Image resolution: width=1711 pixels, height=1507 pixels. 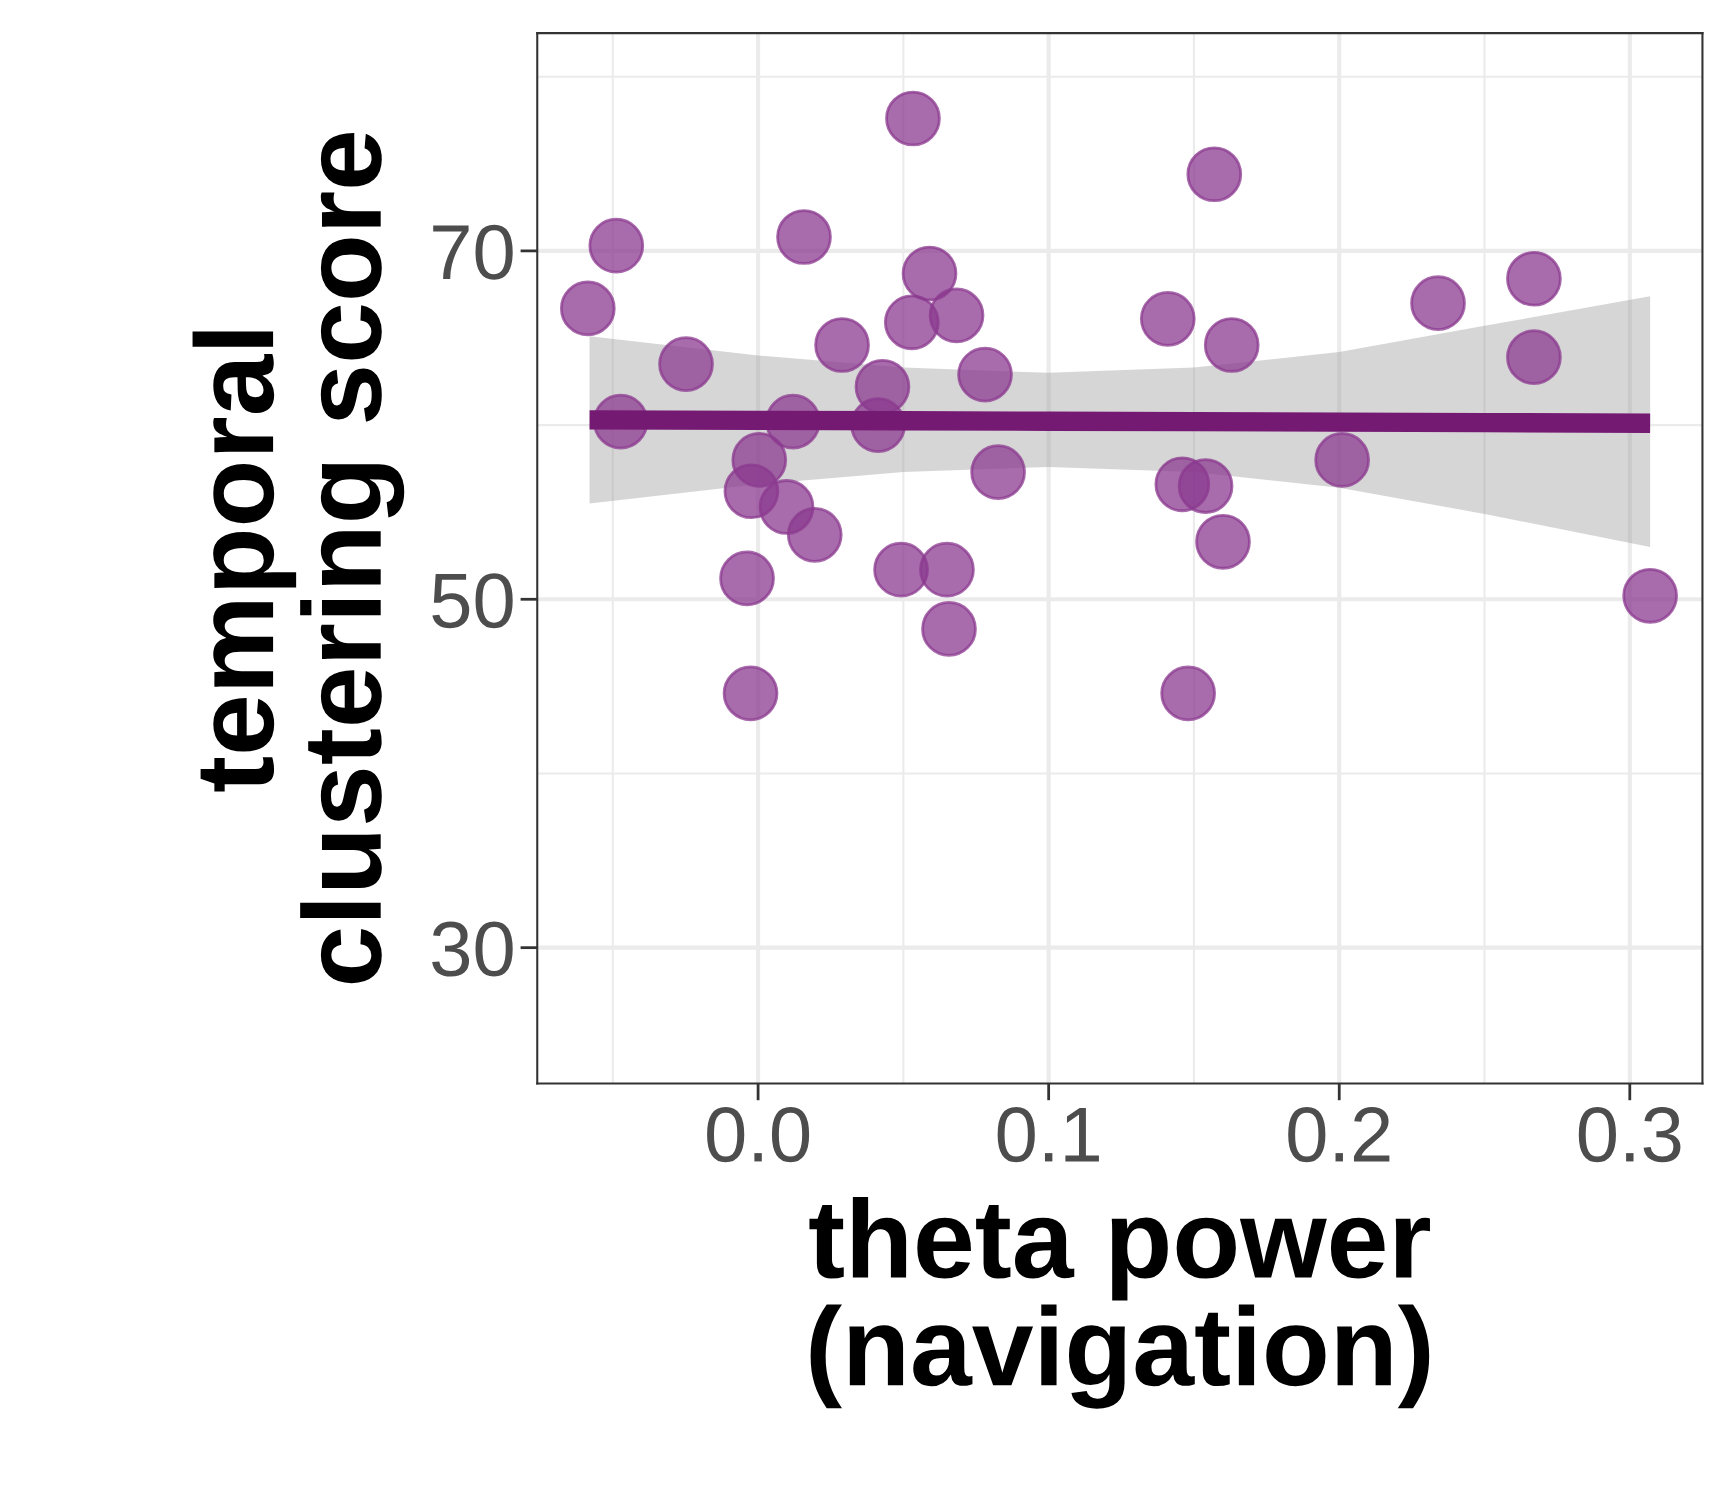 I want to click on x-tick-label: 0.0, so click(x=758, y=1135).